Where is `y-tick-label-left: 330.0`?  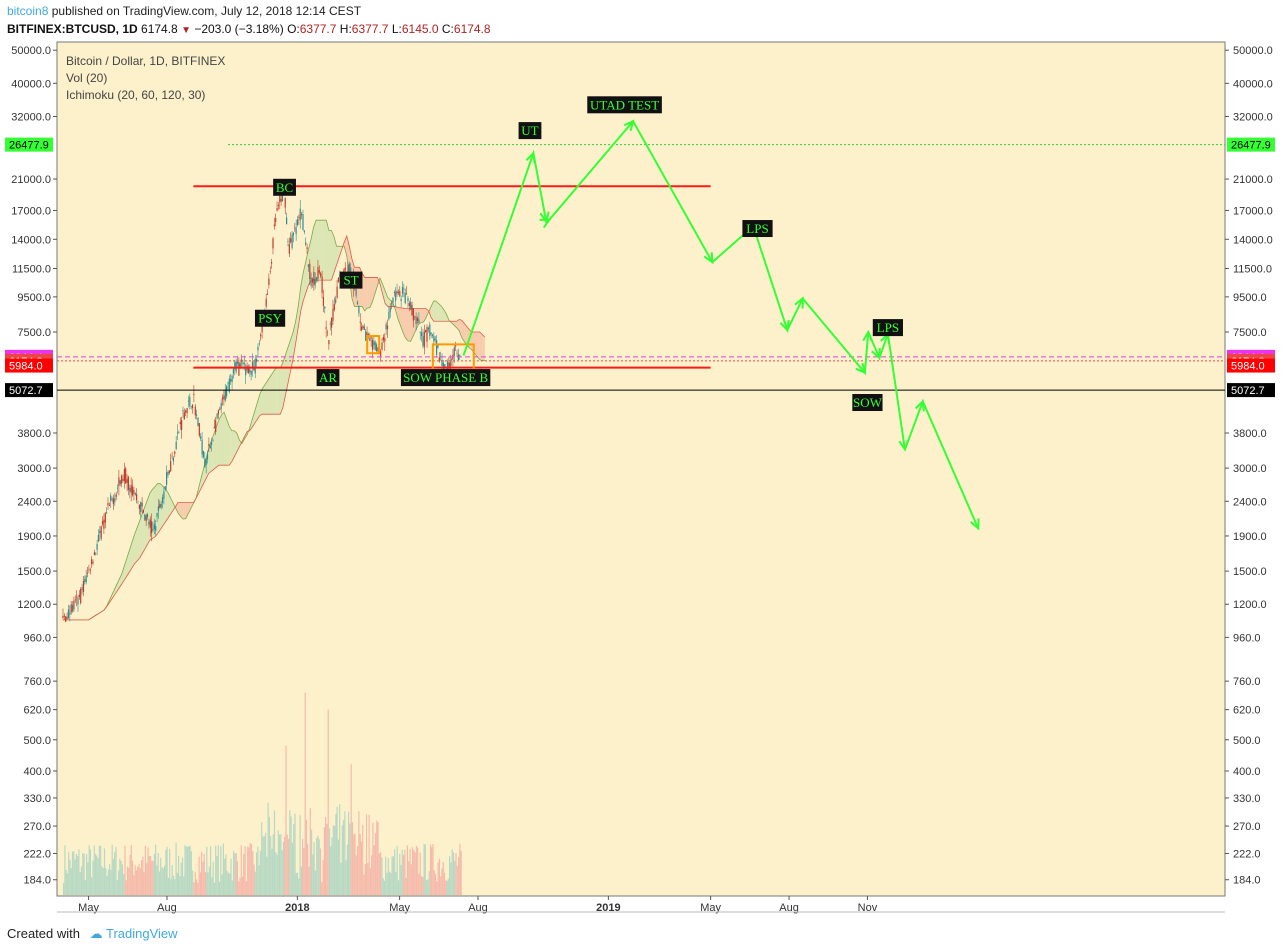 y-tick-label-left: 330.0 is located at coordinates (37, 799).